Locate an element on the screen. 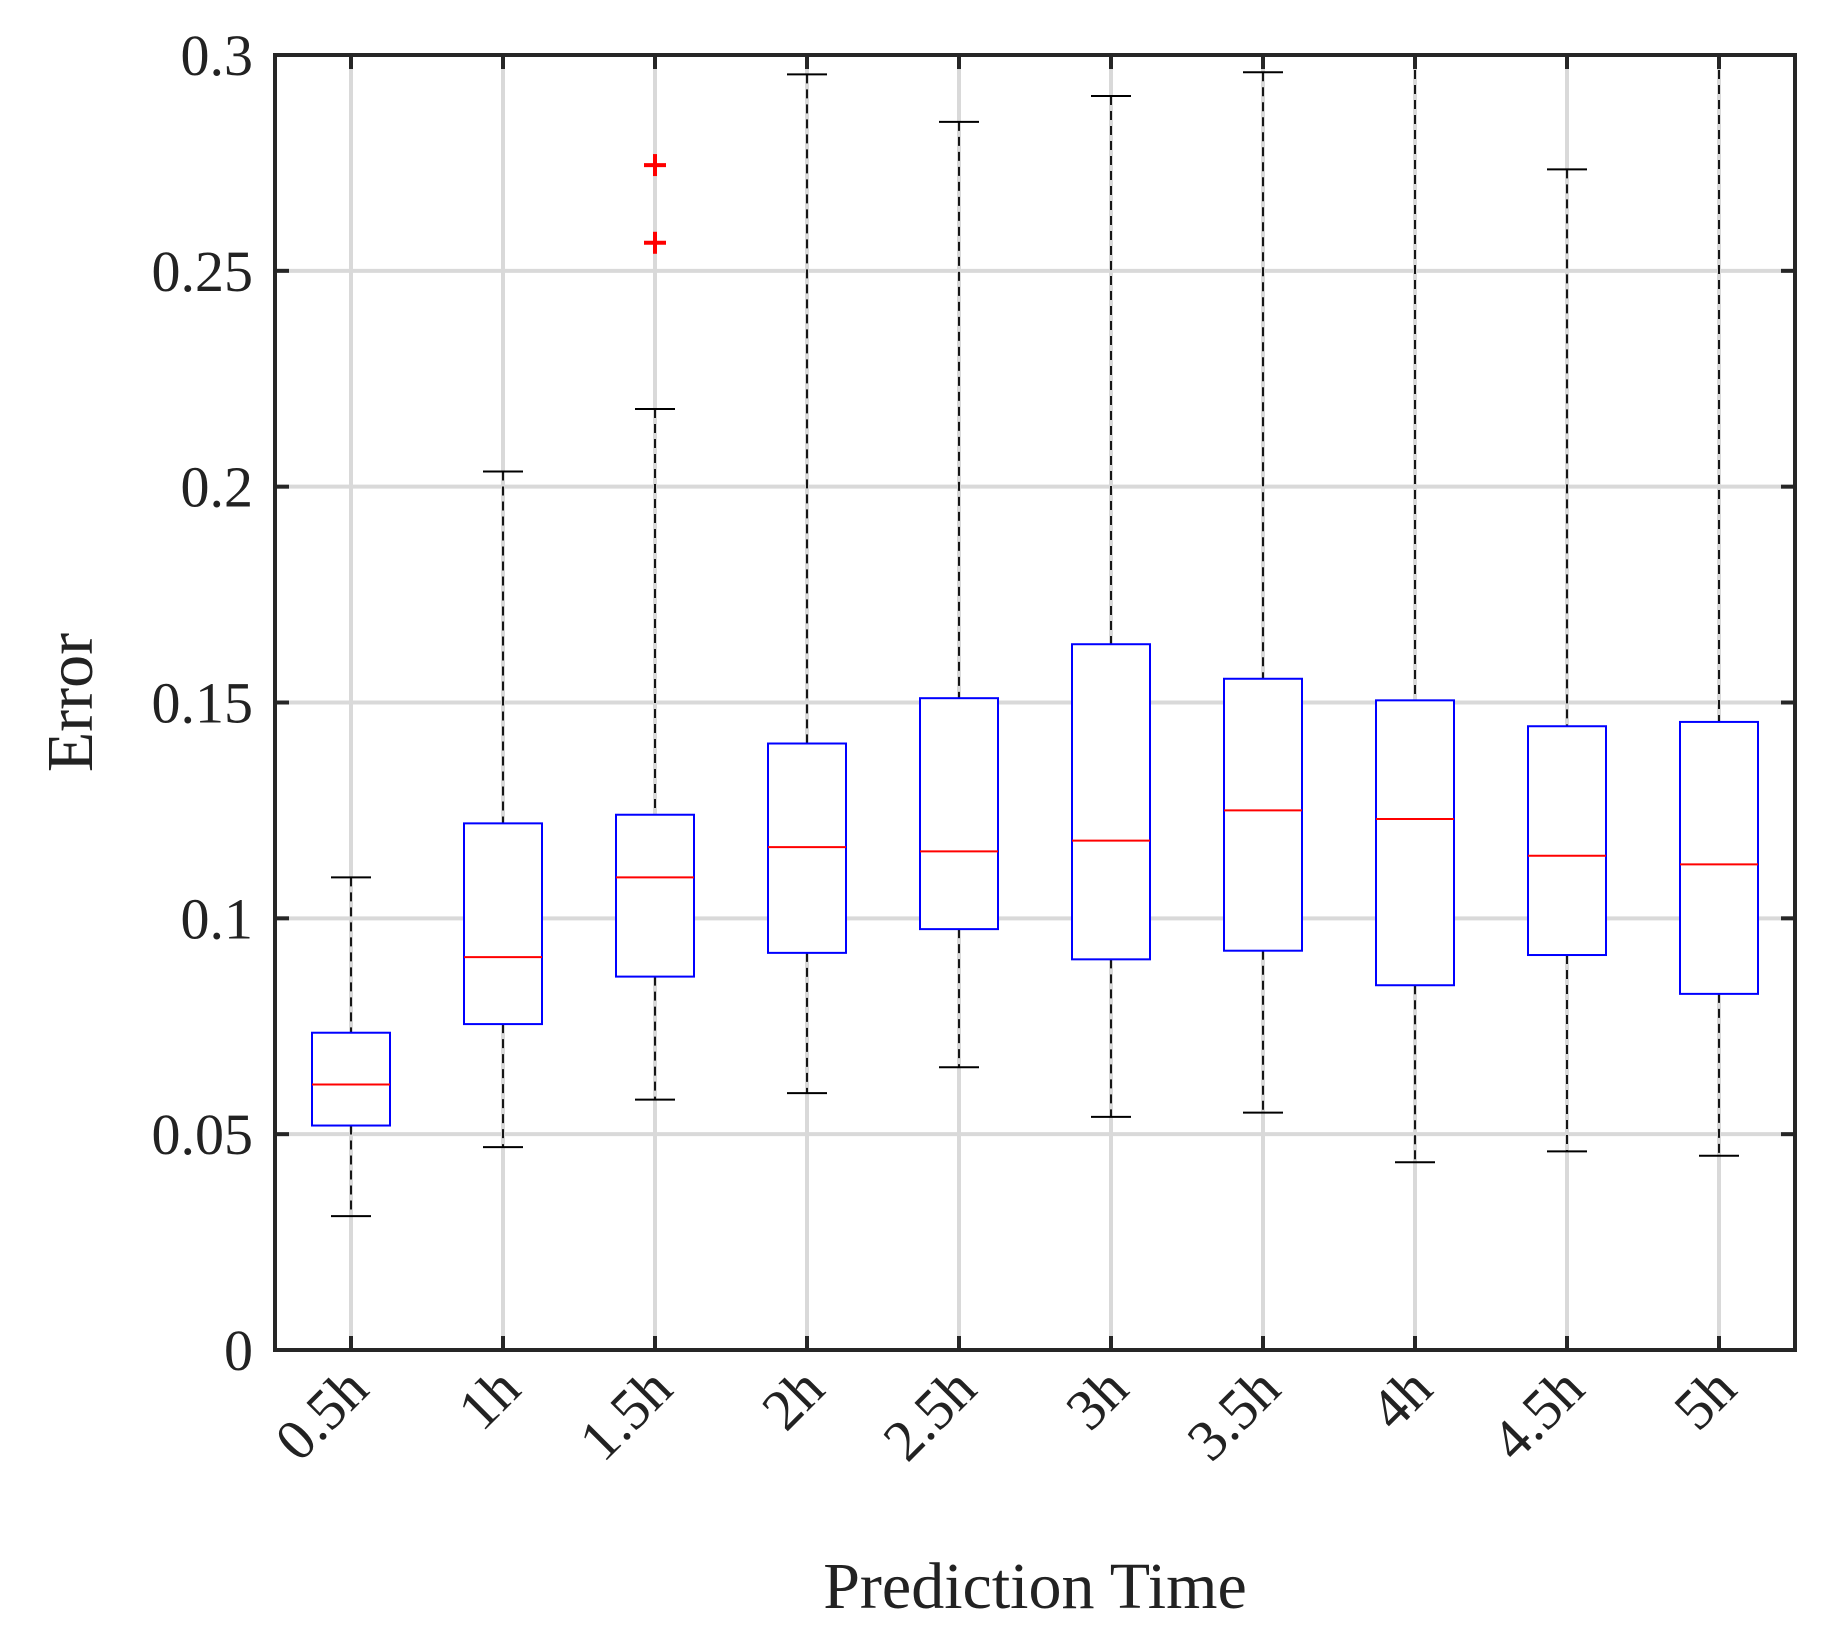 Image resolution: width=1832 pixels, height=1639 pixels. y-tick-label: 0.3 is located at coordinates (217, 55).